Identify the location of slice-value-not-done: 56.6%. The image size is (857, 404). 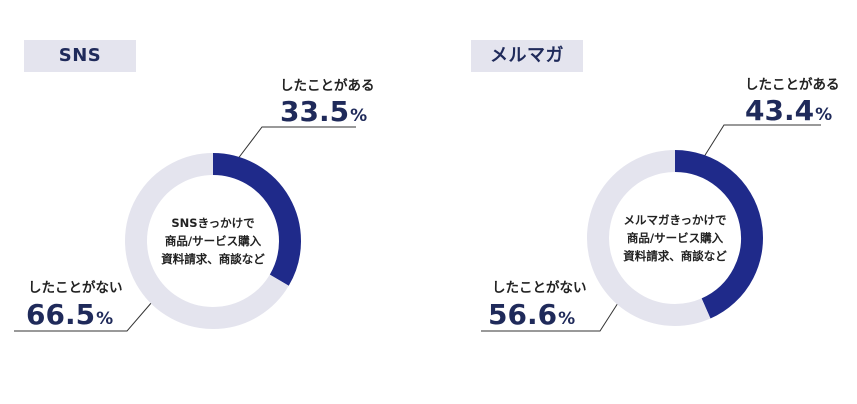
(531, 315).